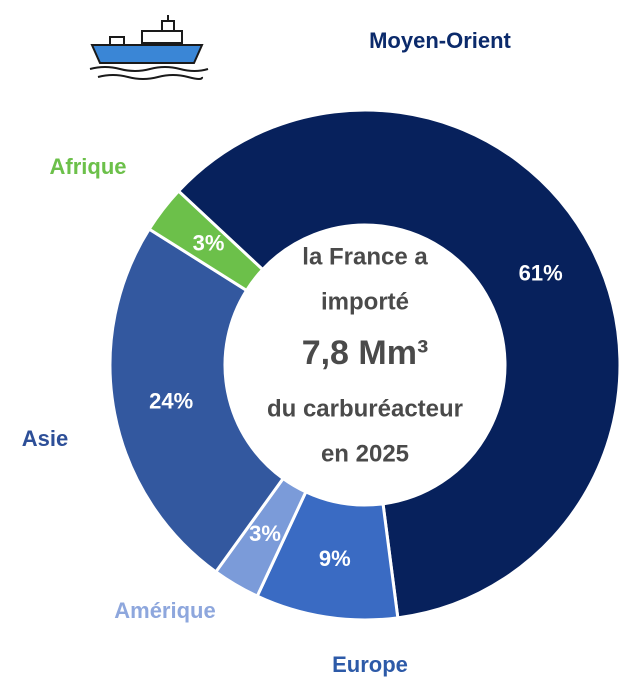 This screenshot has width=627, height=683. Describe the element at coordinates (149, 47) in the screenshot. I see `ship-icon` at that location.